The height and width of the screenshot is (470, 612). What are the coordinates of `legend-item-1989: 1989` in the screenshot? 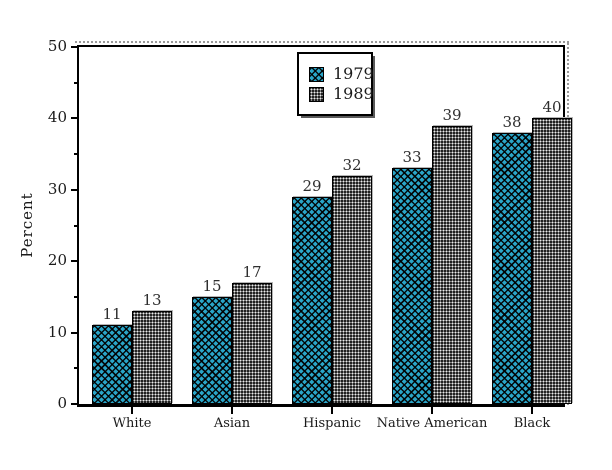 It's located at (341, 93).